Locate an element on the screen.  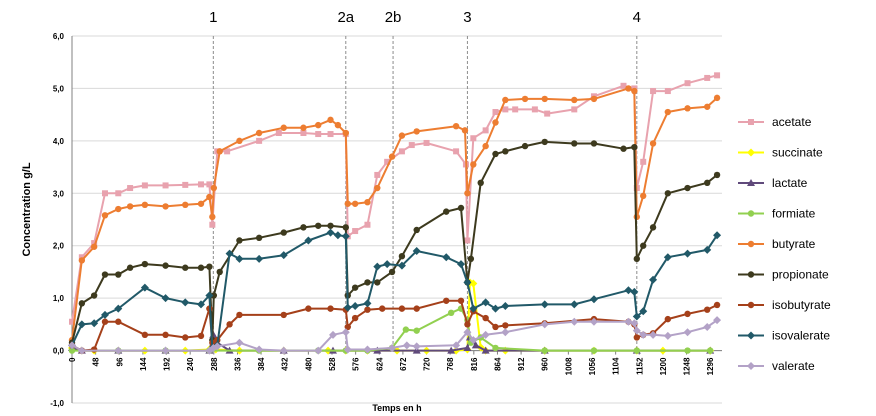
x-tick-label: 96 is located at coordinates (119, 361).